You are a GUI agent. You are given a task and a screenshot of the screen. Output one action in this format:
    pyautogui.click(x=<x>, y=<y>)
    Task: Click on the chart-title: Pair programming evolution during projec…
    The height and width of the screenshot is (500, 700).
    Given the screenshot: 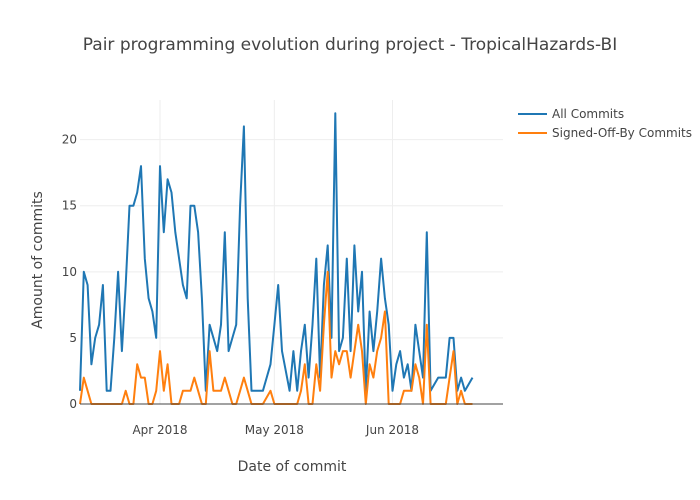 What is the action you would take?
    pyautogui.click(x=350, y=45)
    